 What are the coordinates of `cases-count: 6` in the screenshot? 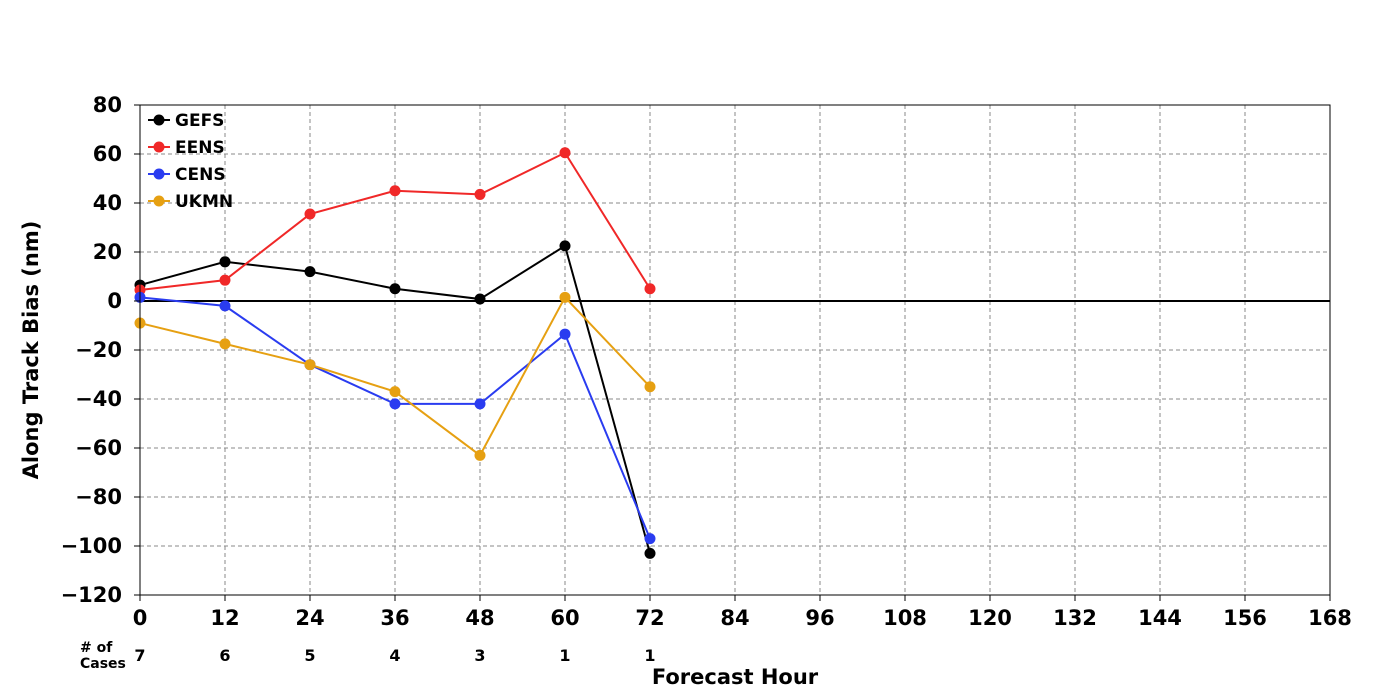 It's located at (224, 655).